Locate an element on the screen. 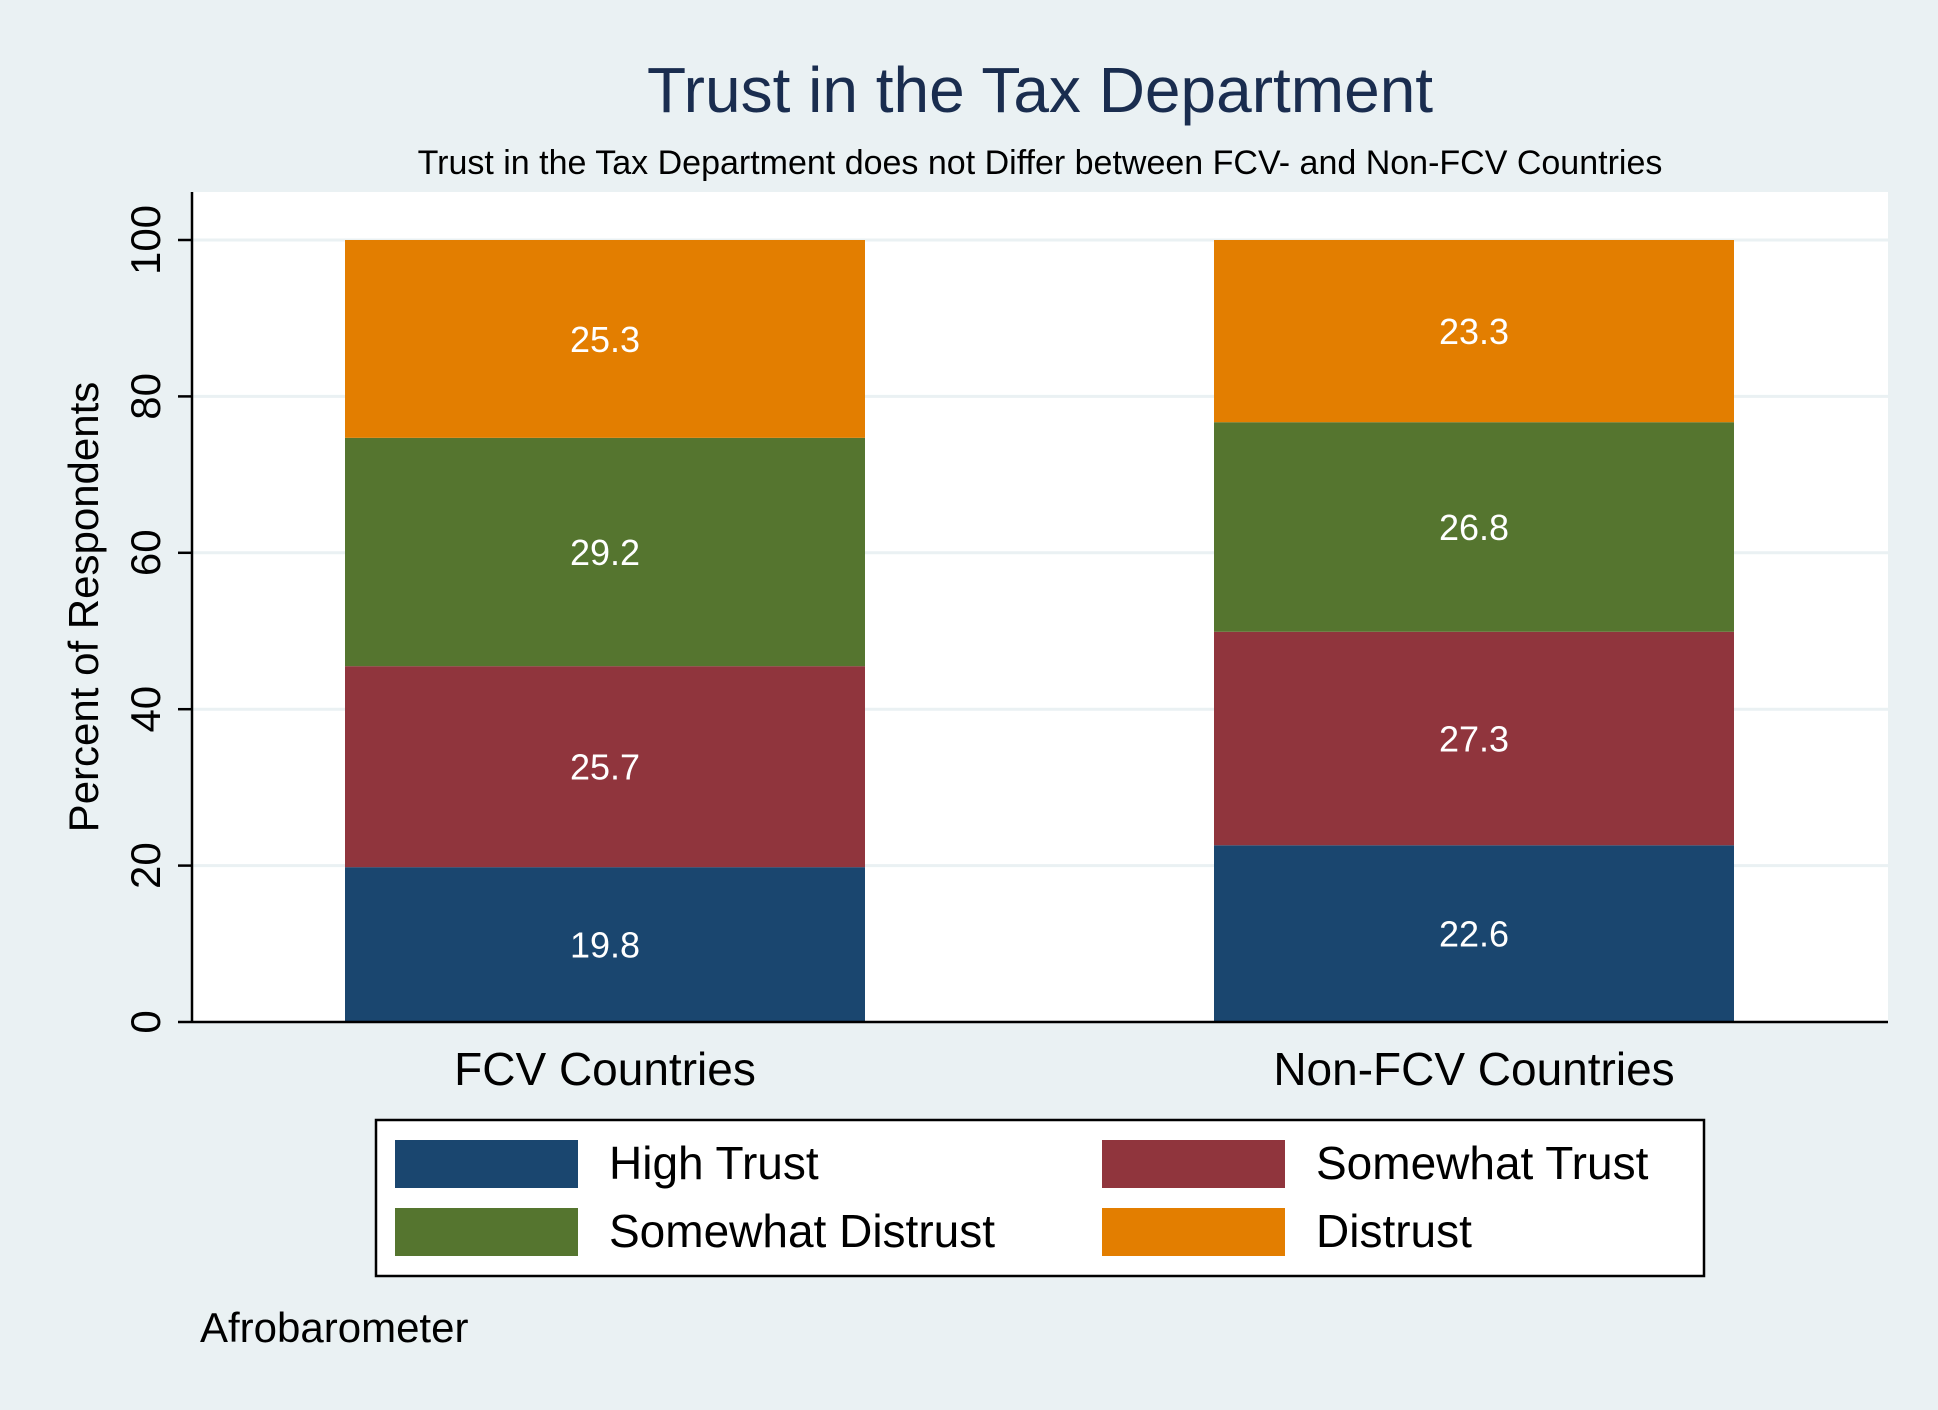  bar-value-label: 25.7 is located at coordinates (605, 767).